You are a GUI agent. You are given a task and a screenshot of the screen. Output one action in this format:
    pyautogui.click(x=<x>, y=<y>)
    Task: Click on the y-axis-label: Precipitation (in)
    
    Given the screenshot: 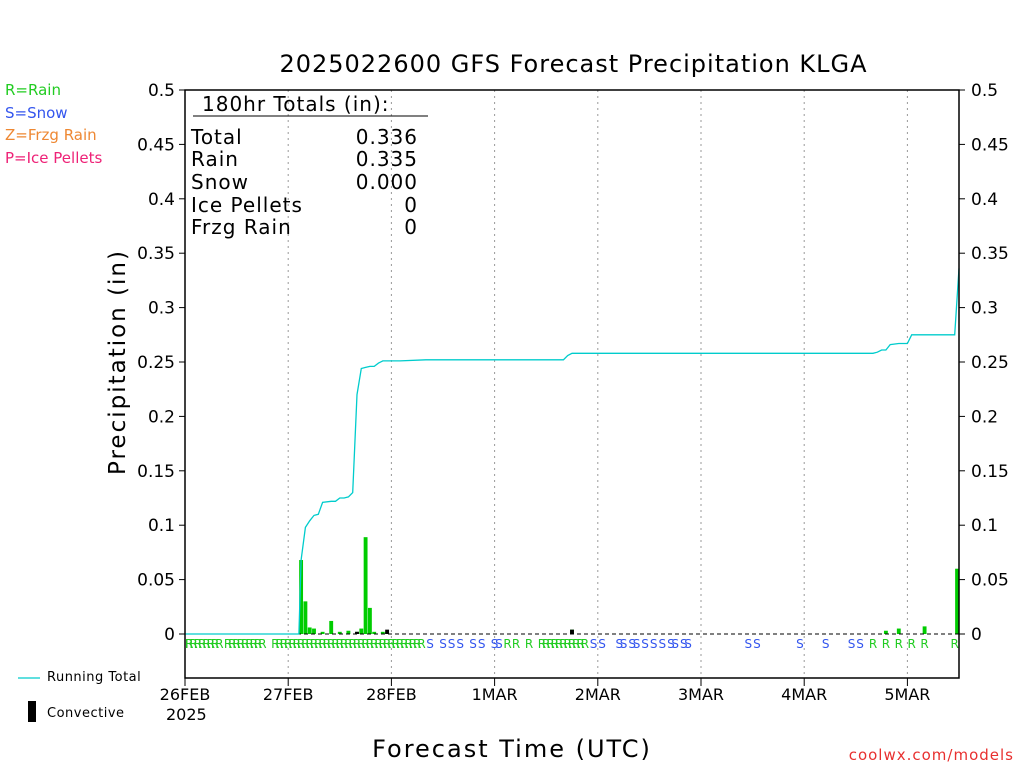 What is the action you would take?
    pyautogui.click(x=118, y=362)
    